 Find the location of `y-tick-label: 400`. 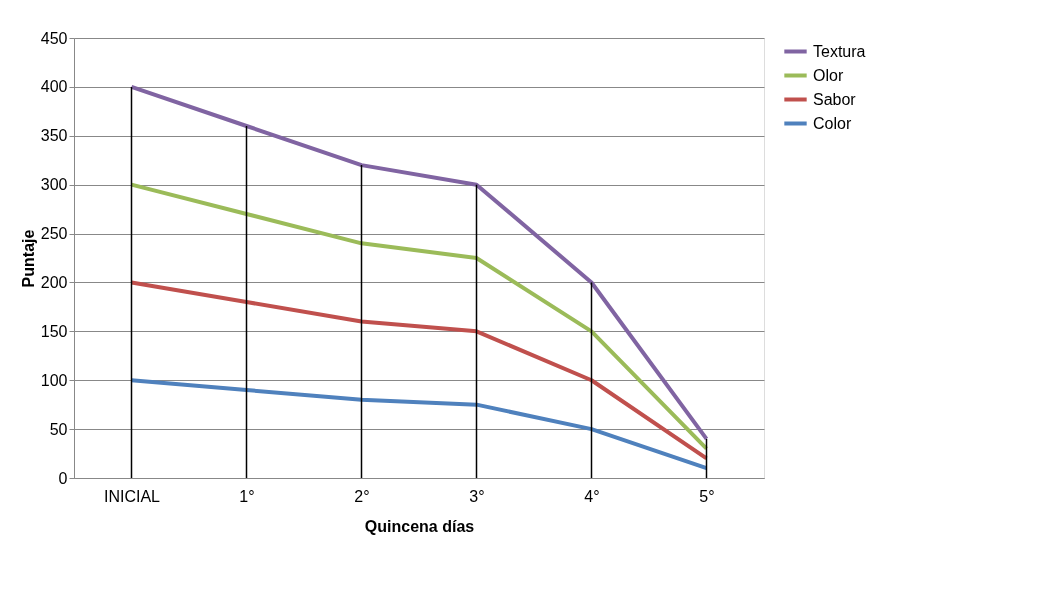

y-tick-label: 400 is located at coordinates (54, 87).